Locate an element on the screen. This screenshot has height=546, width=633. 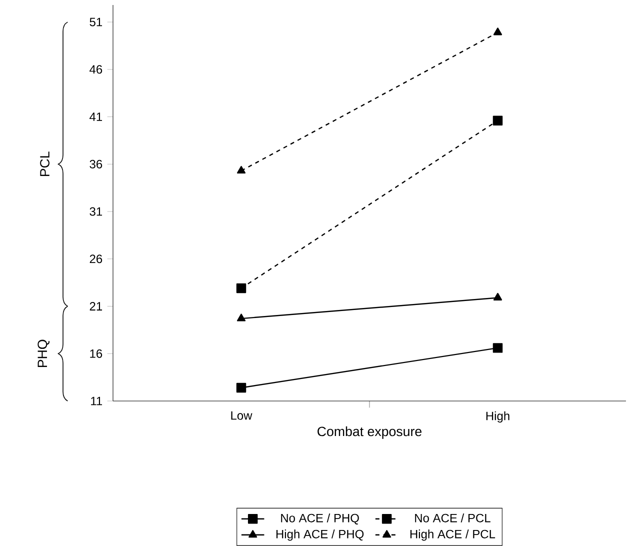
y-tick-label: 51 is located at coordinates (96, 22).